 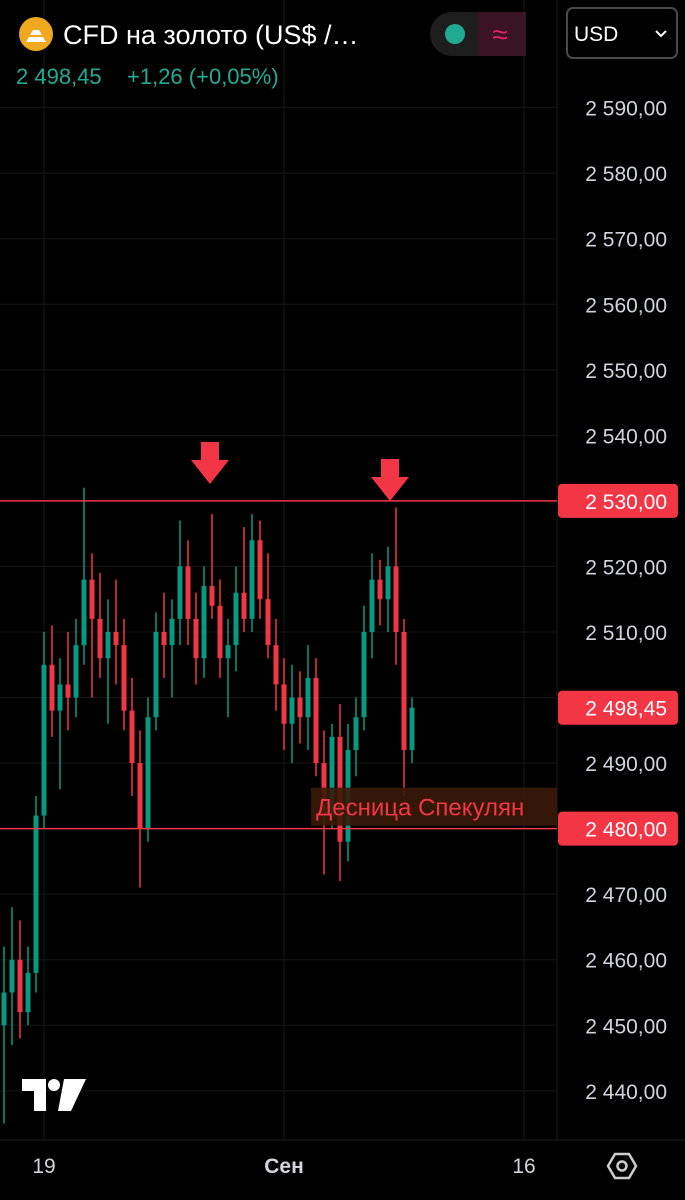 I want to click on status-half, so click(x=502, y=34).